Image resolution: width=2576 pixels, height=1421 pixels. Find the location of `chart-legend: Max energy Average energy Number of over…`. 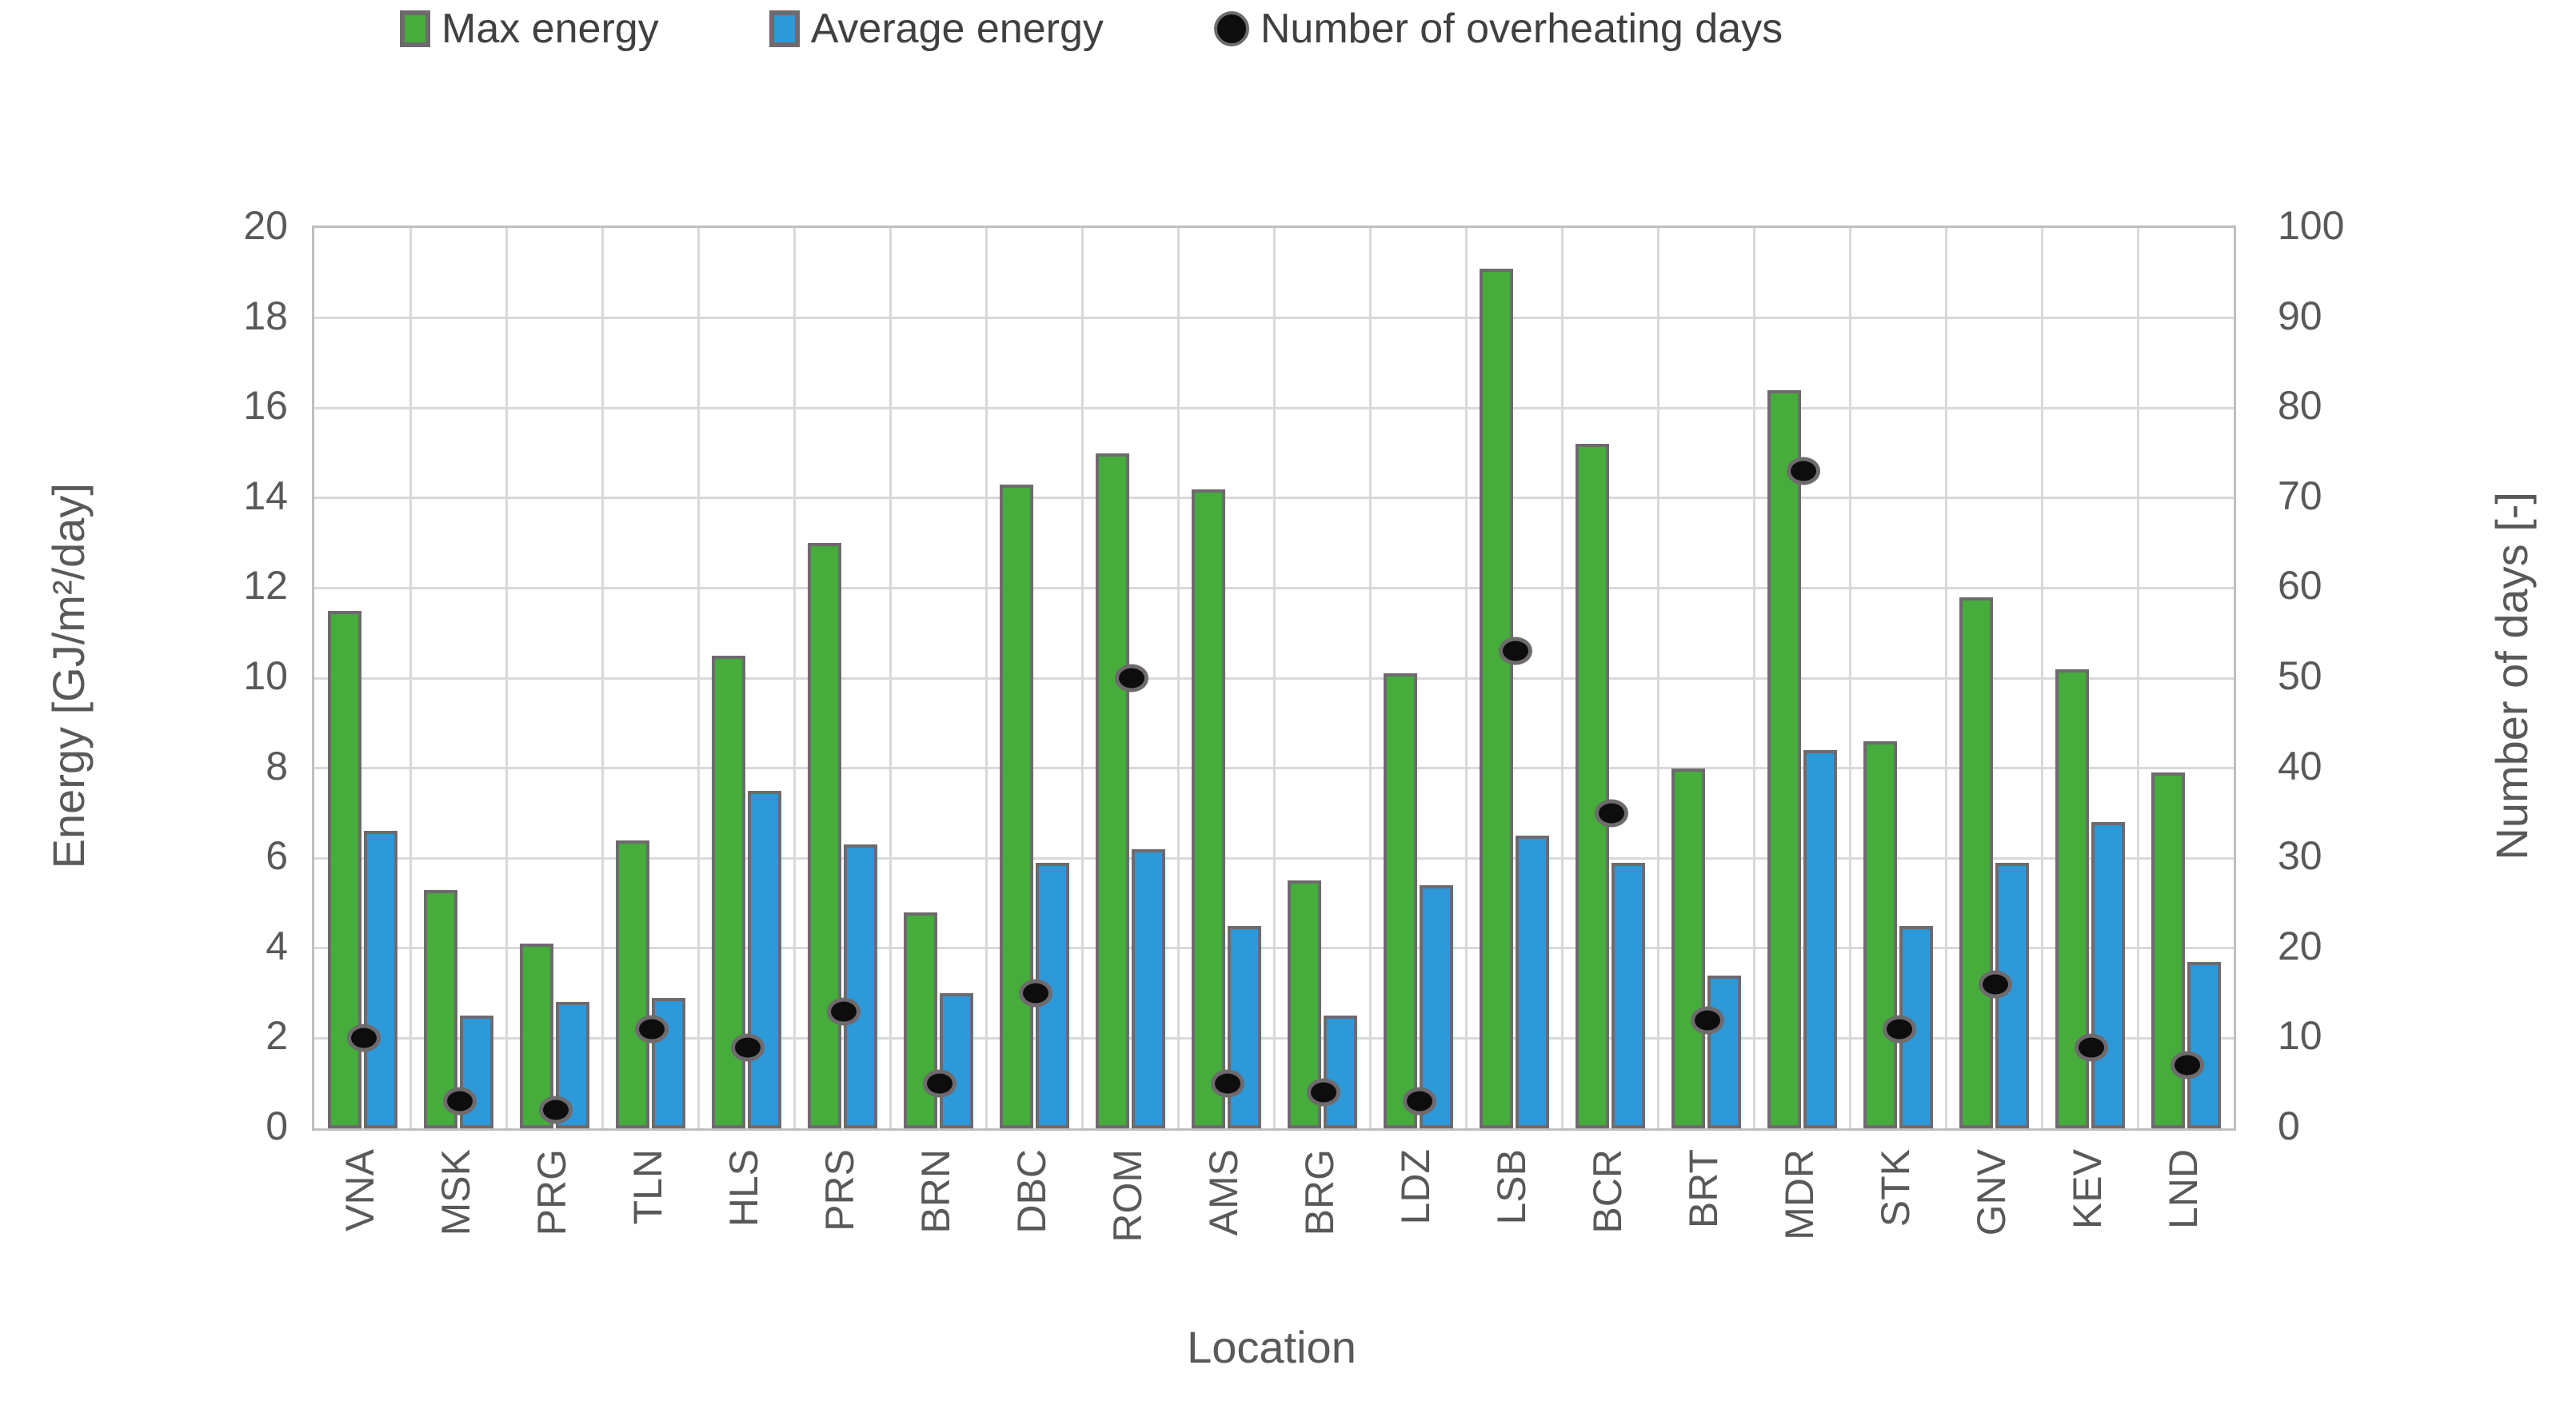

chart-legend: Max energy Average energy Number of over… is located at coordinates (1091, 29).